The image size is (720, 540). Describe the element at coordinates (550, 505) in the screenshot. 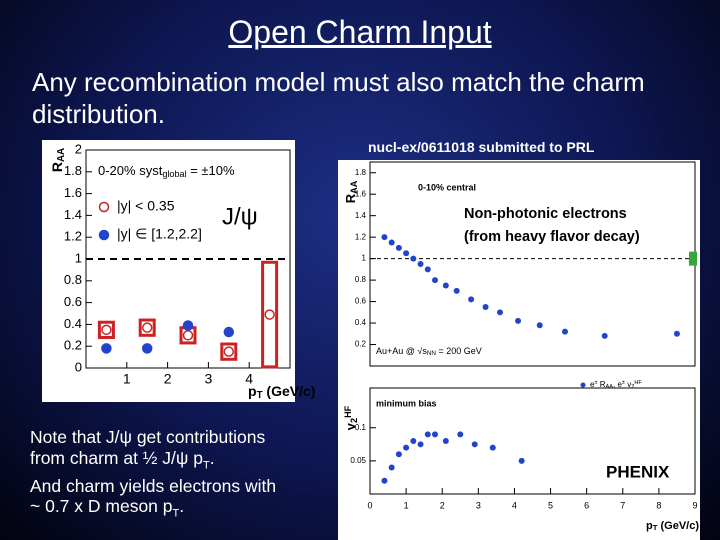

I see `x-tick-label: 5` at that location.